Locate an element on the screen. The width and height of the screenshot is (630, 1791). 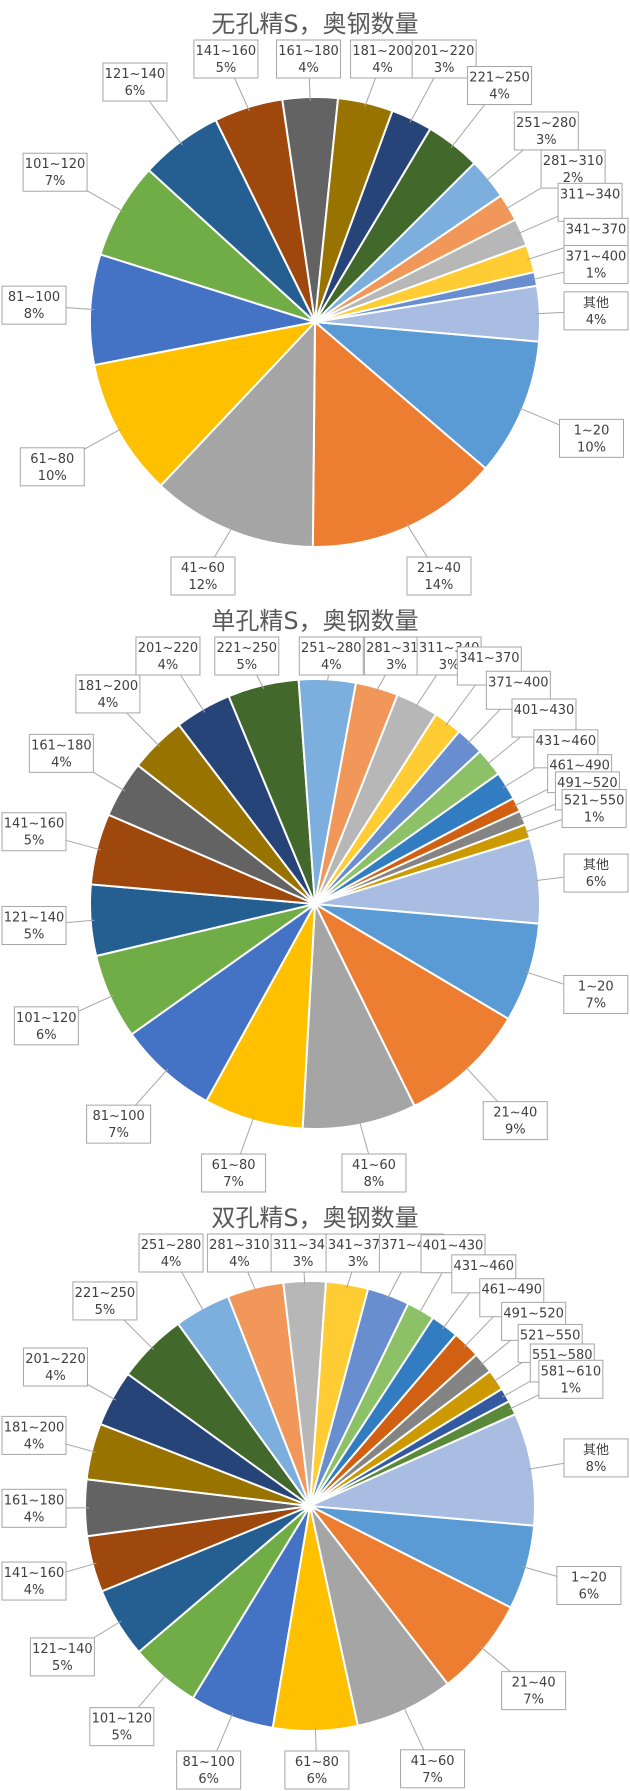
data-label: 其他 4% is located at coordinates (596, 311).